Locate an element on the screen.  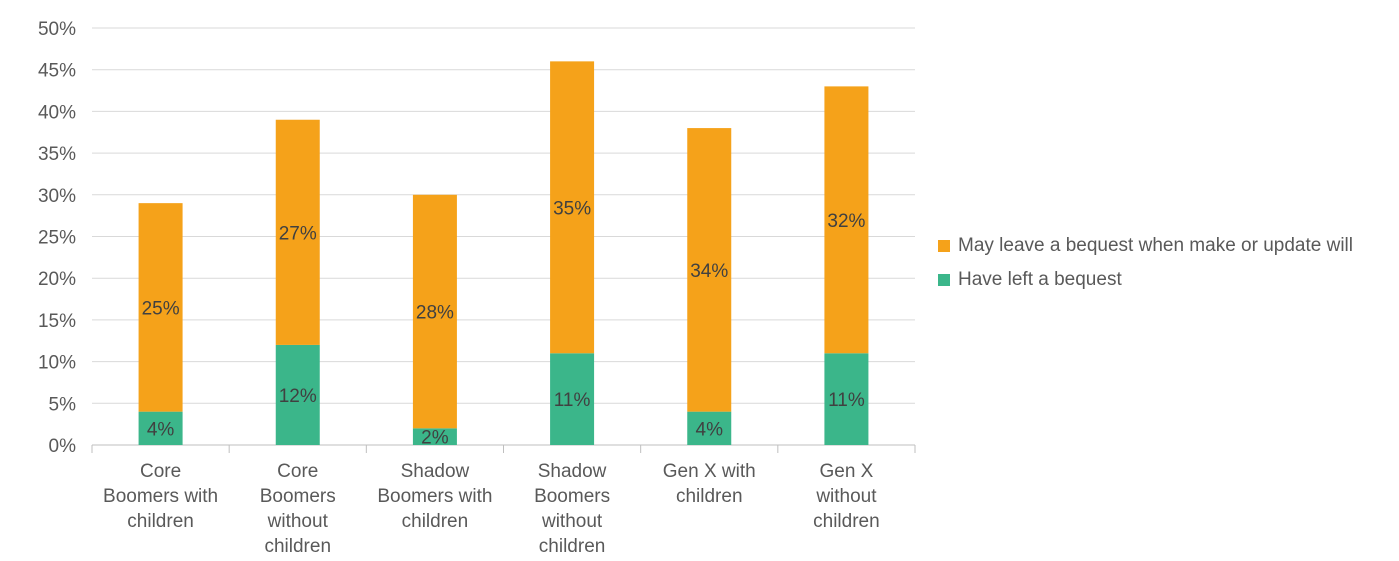
data-label: 25% is located at coordinates (161, 308).